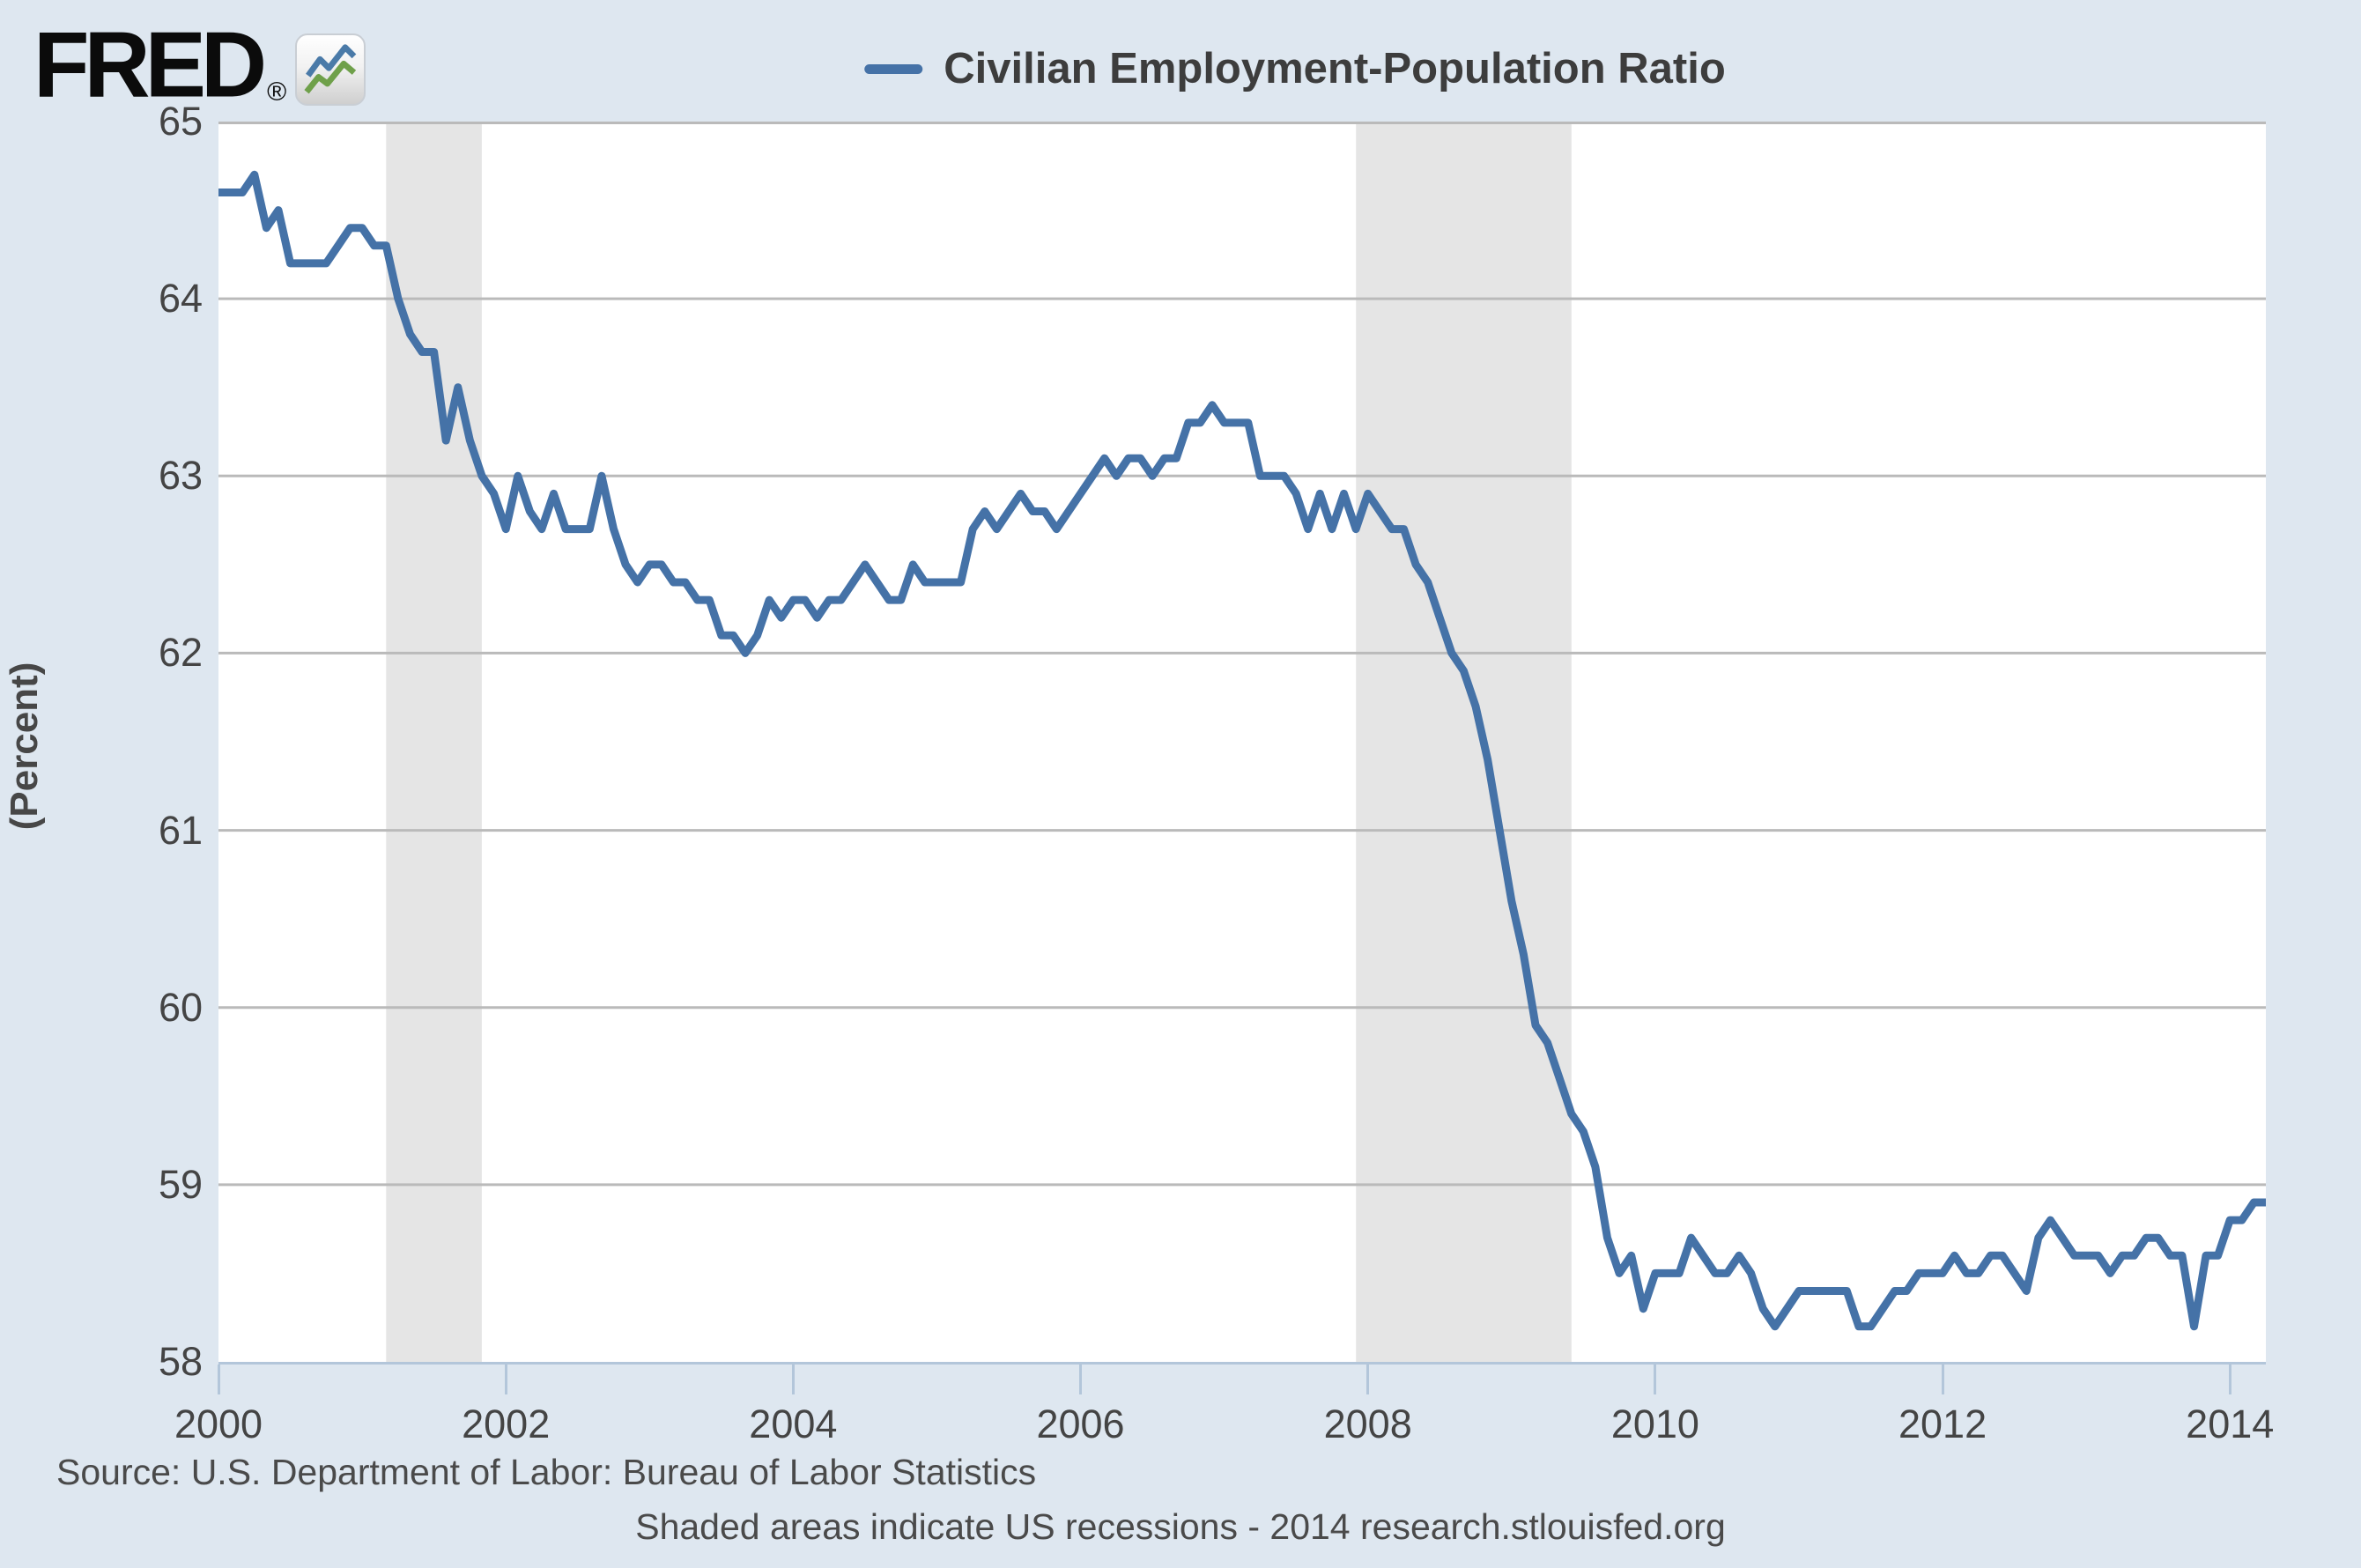  Describe the element at coordinates (793, 1424) in the screenshot. I see `x-tick-label: 2004` at that location.